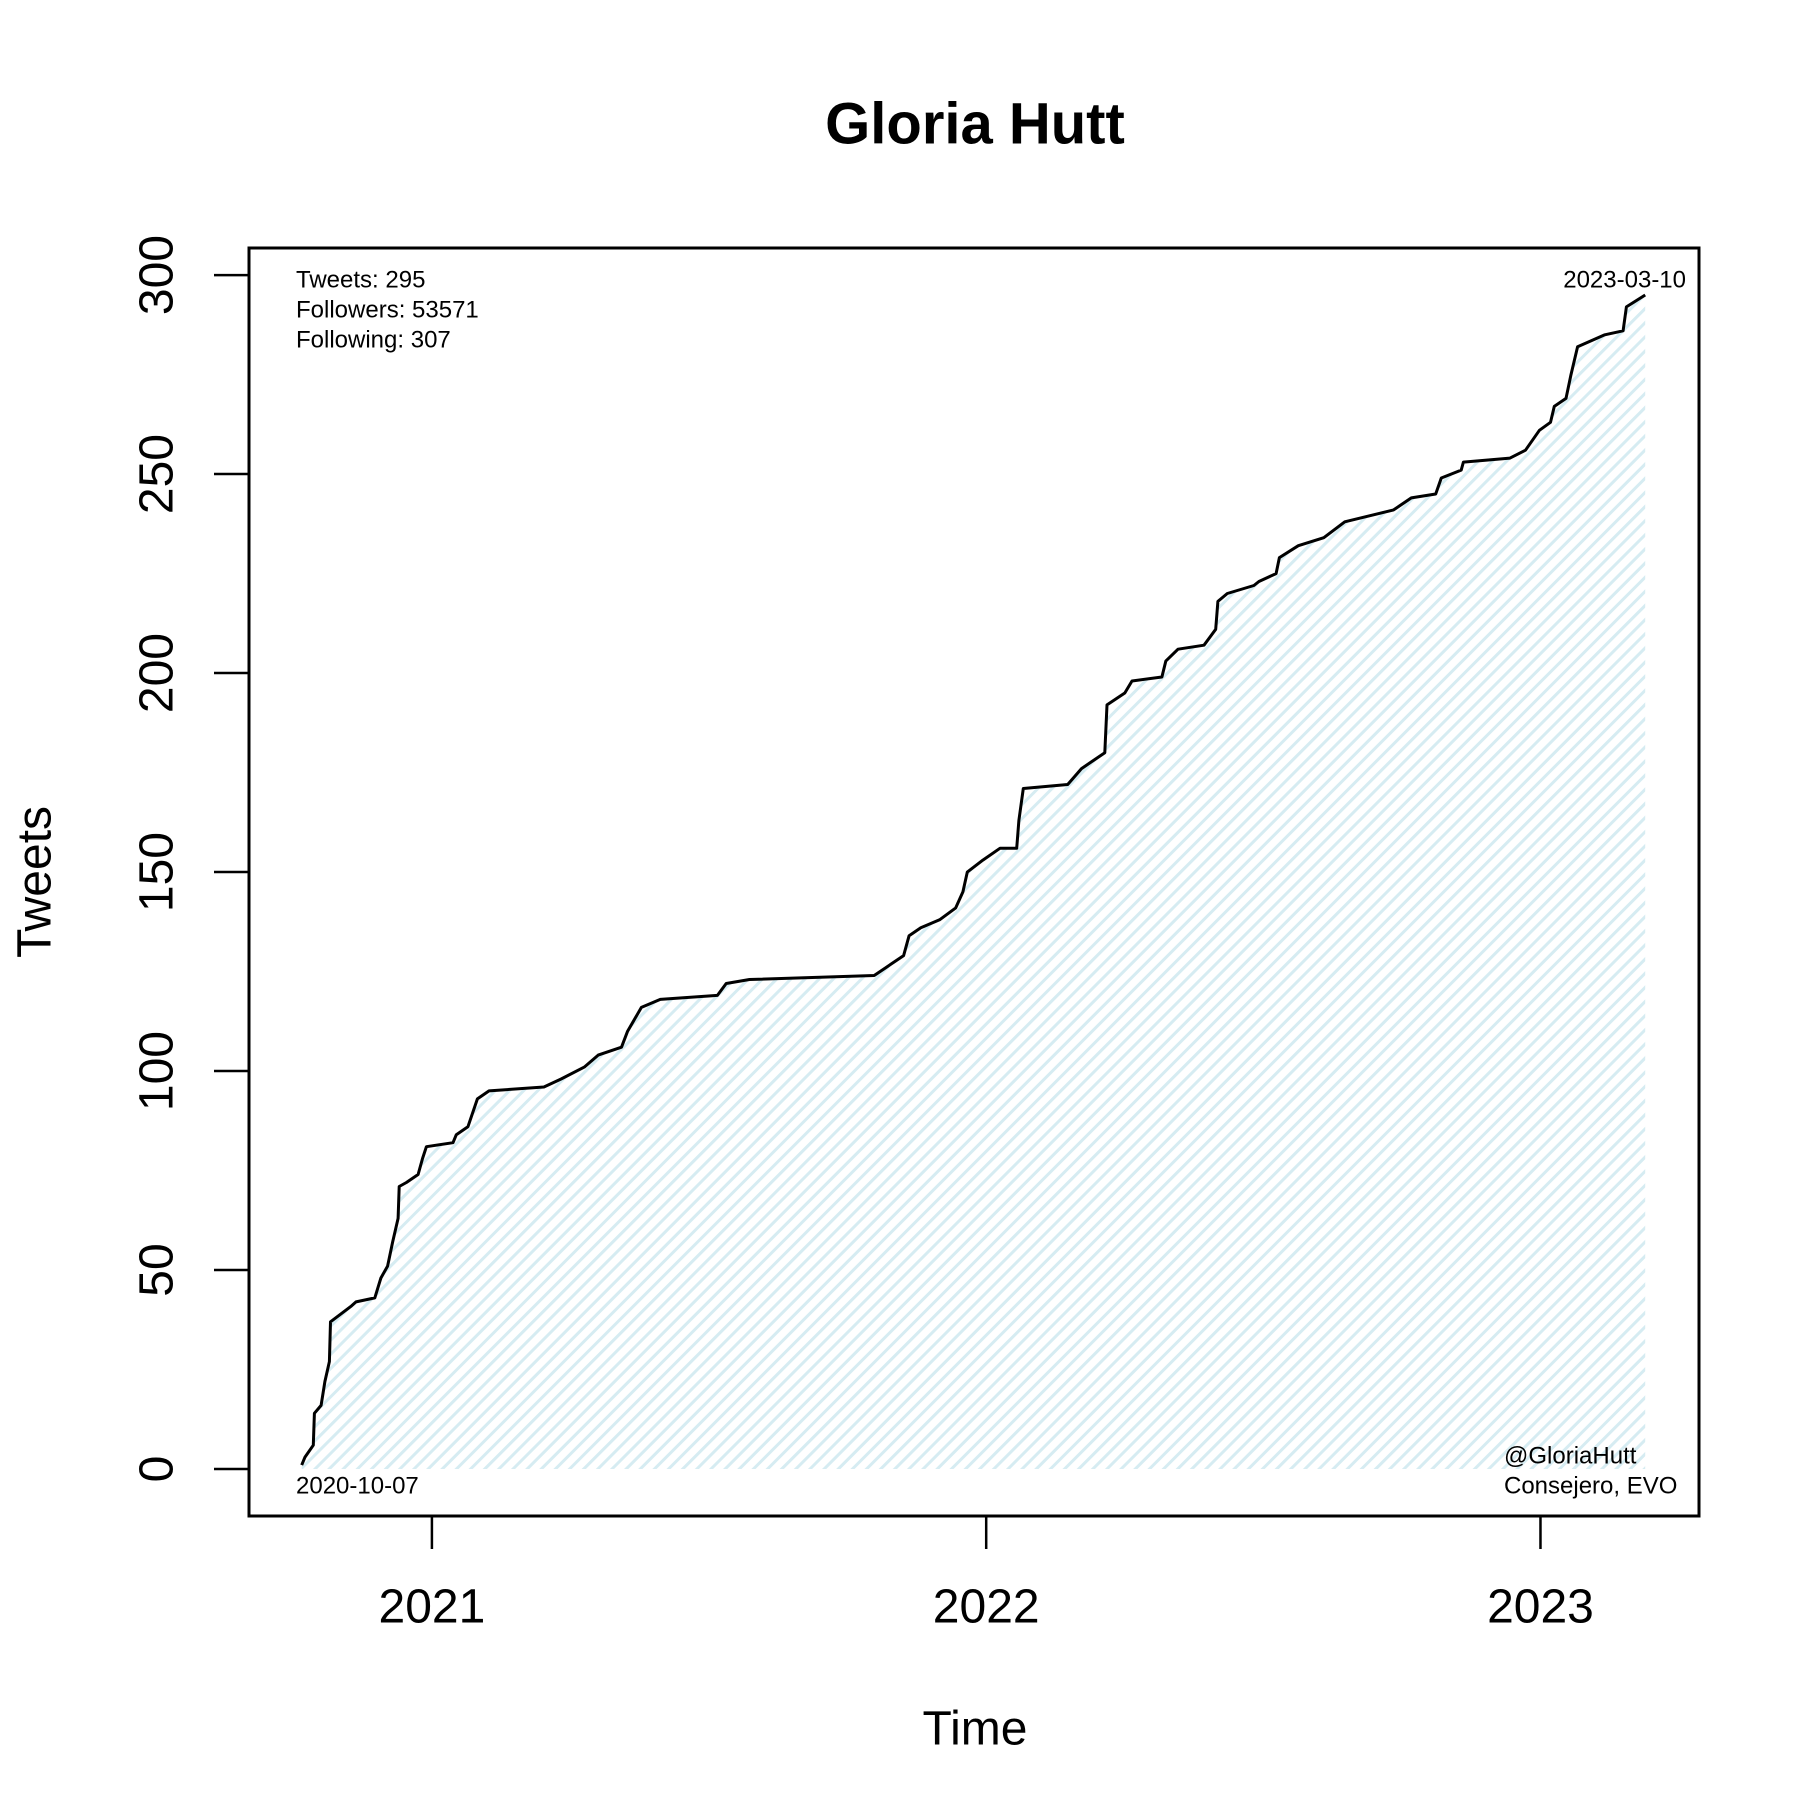 The width and height of the screenshot is (1800, 1805). What do you see at coordinates (1590, 1485) in the screenshot?
I see `account-note: Consejero, EVO` at bounding box center [1590, 1485].